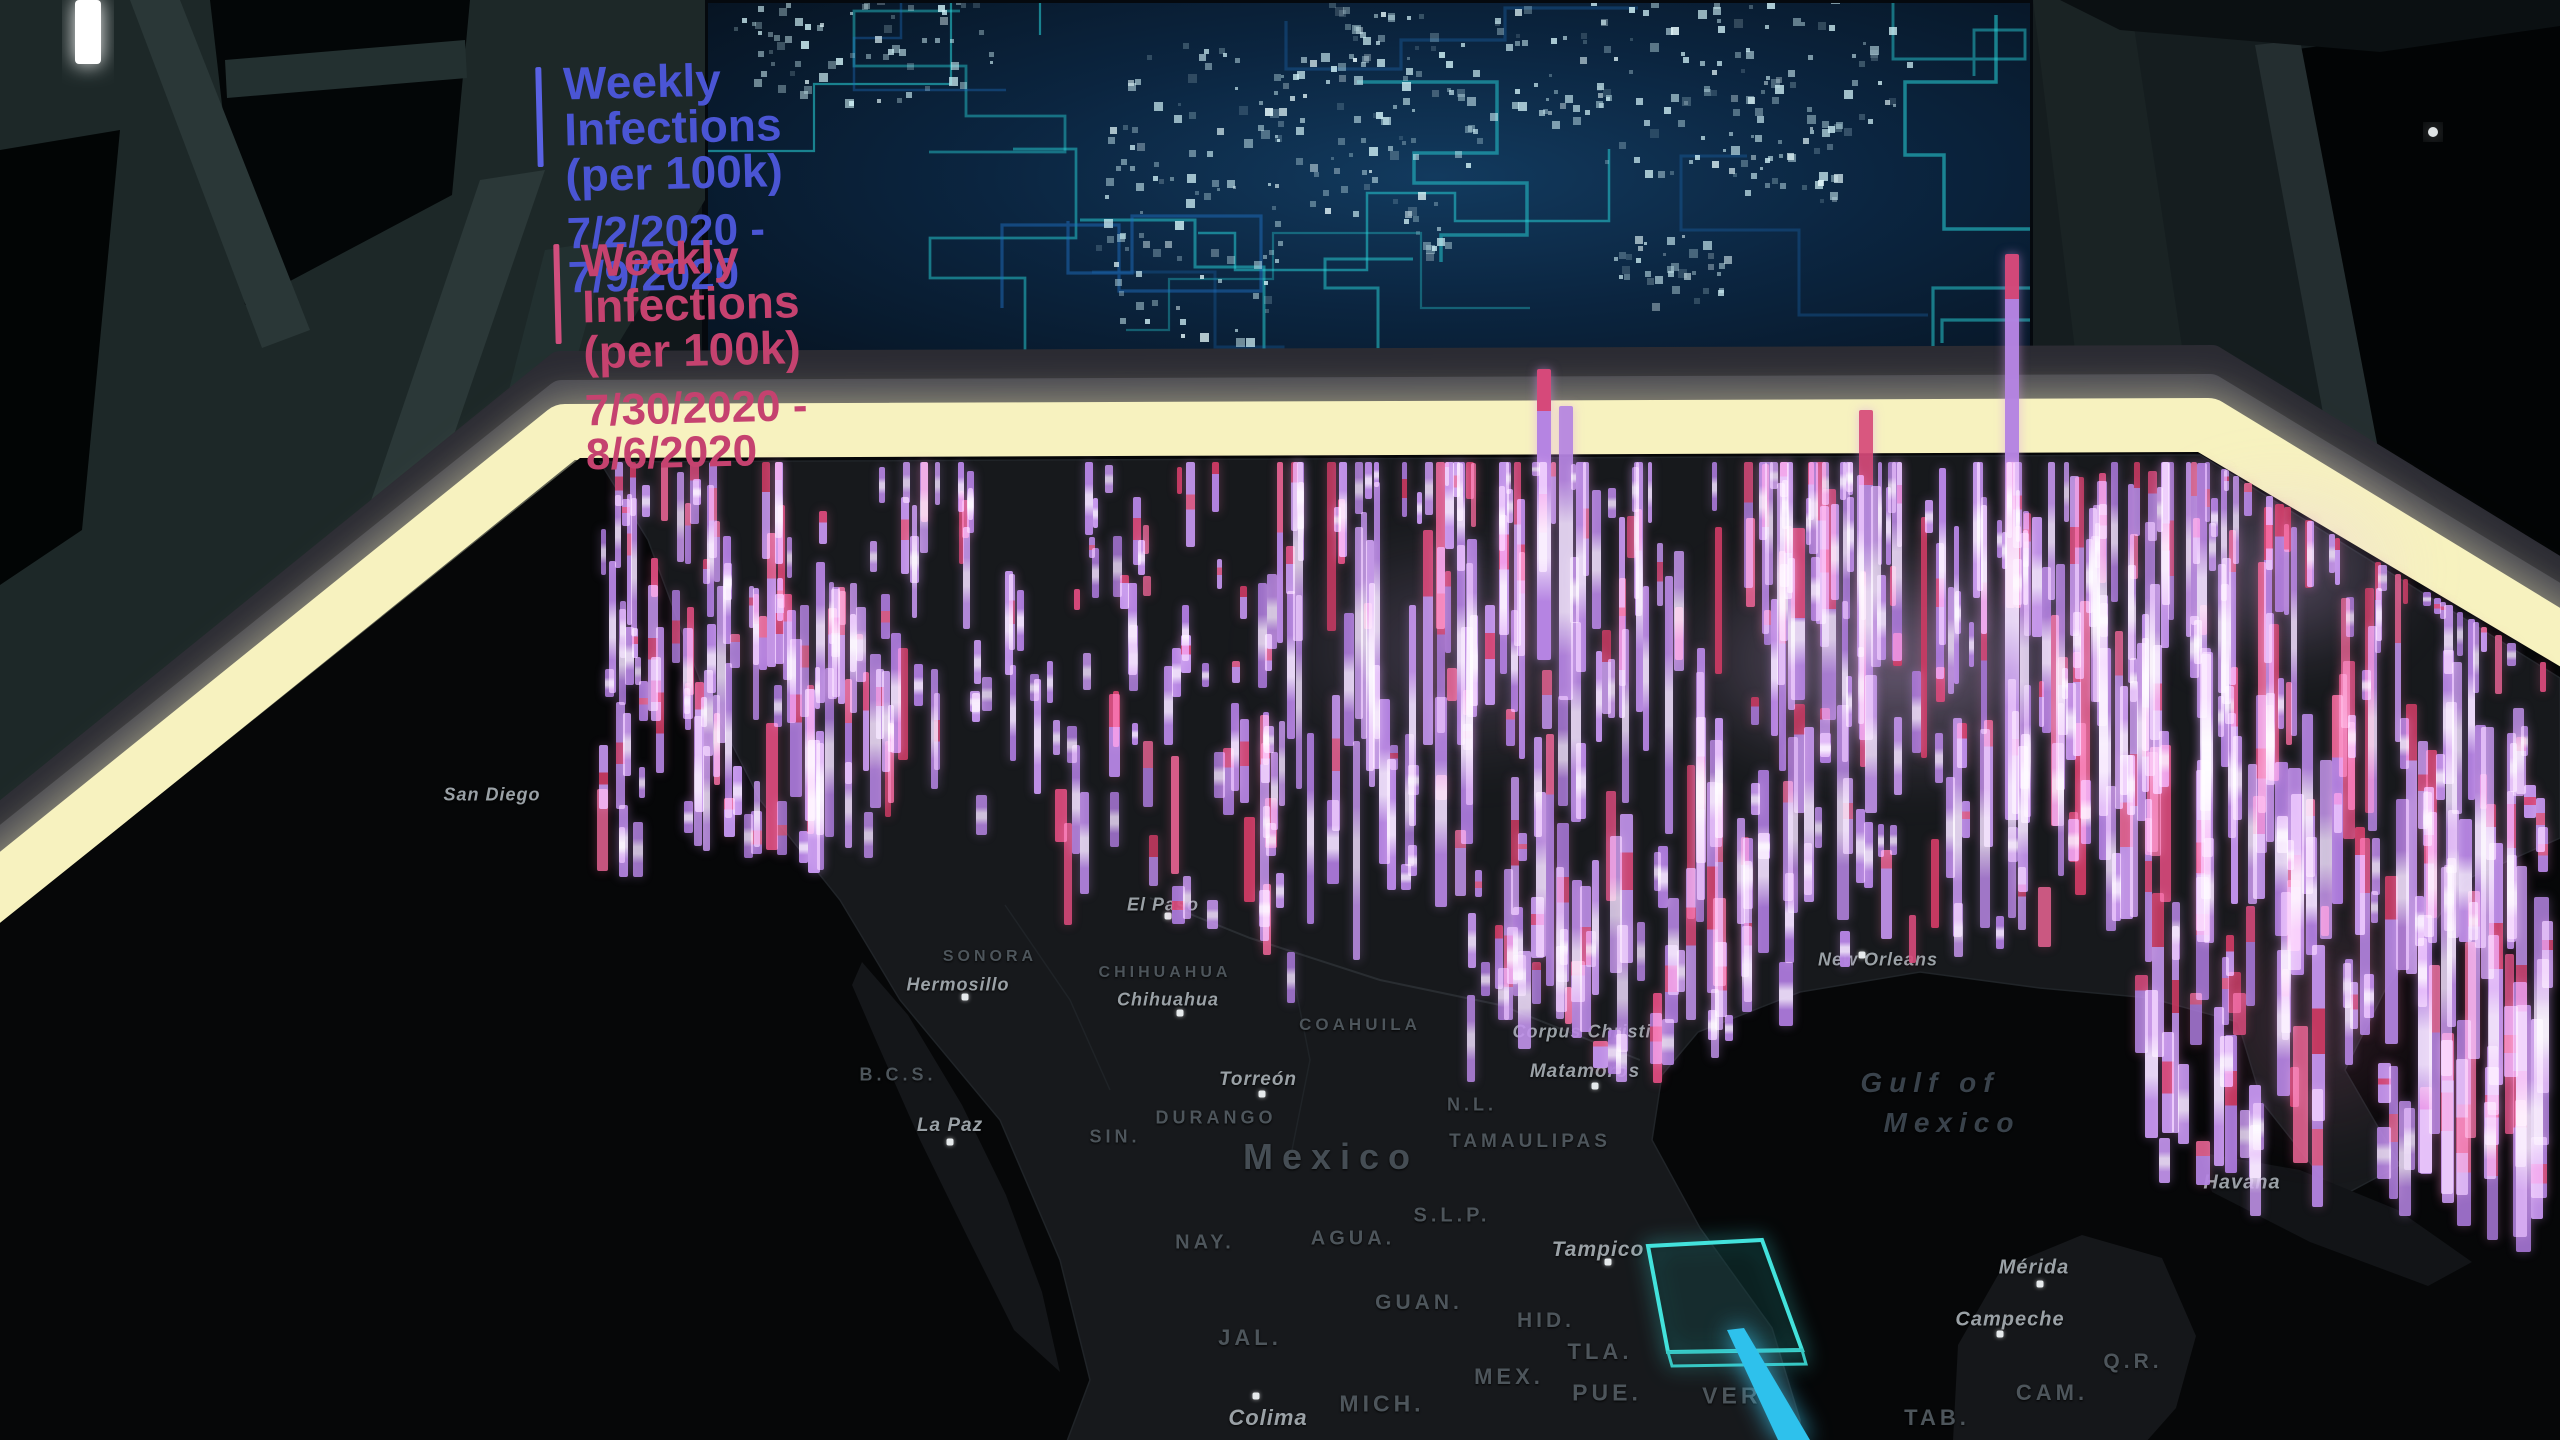 Image resolution: width=2560 pixels, height=1440 pixels. What do you see at coordinates (1725, 1296) in the screenshot?
I see `selection-box` at bounding box center [1725, 1296].